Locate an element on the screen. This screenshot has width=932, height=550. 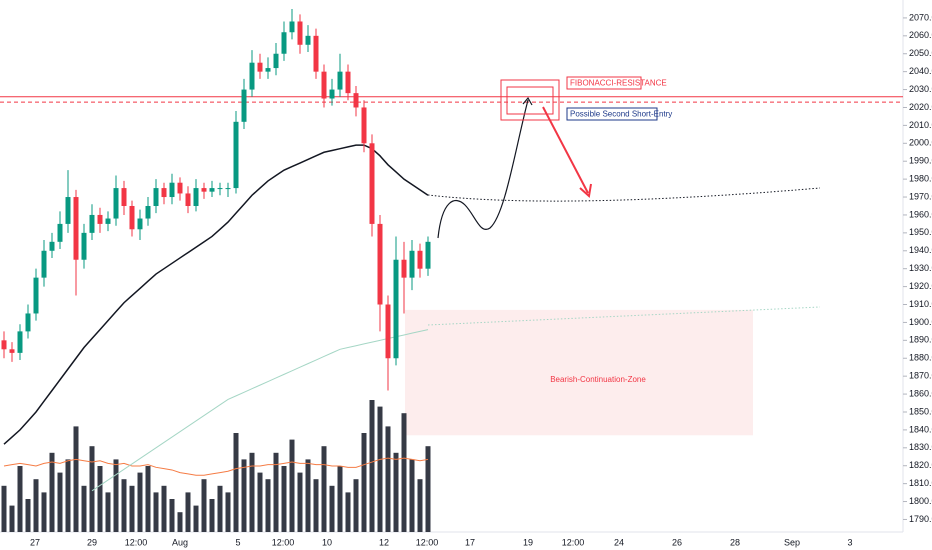
y-tick-label: 1850.00 is located at coordinates (920, 411).